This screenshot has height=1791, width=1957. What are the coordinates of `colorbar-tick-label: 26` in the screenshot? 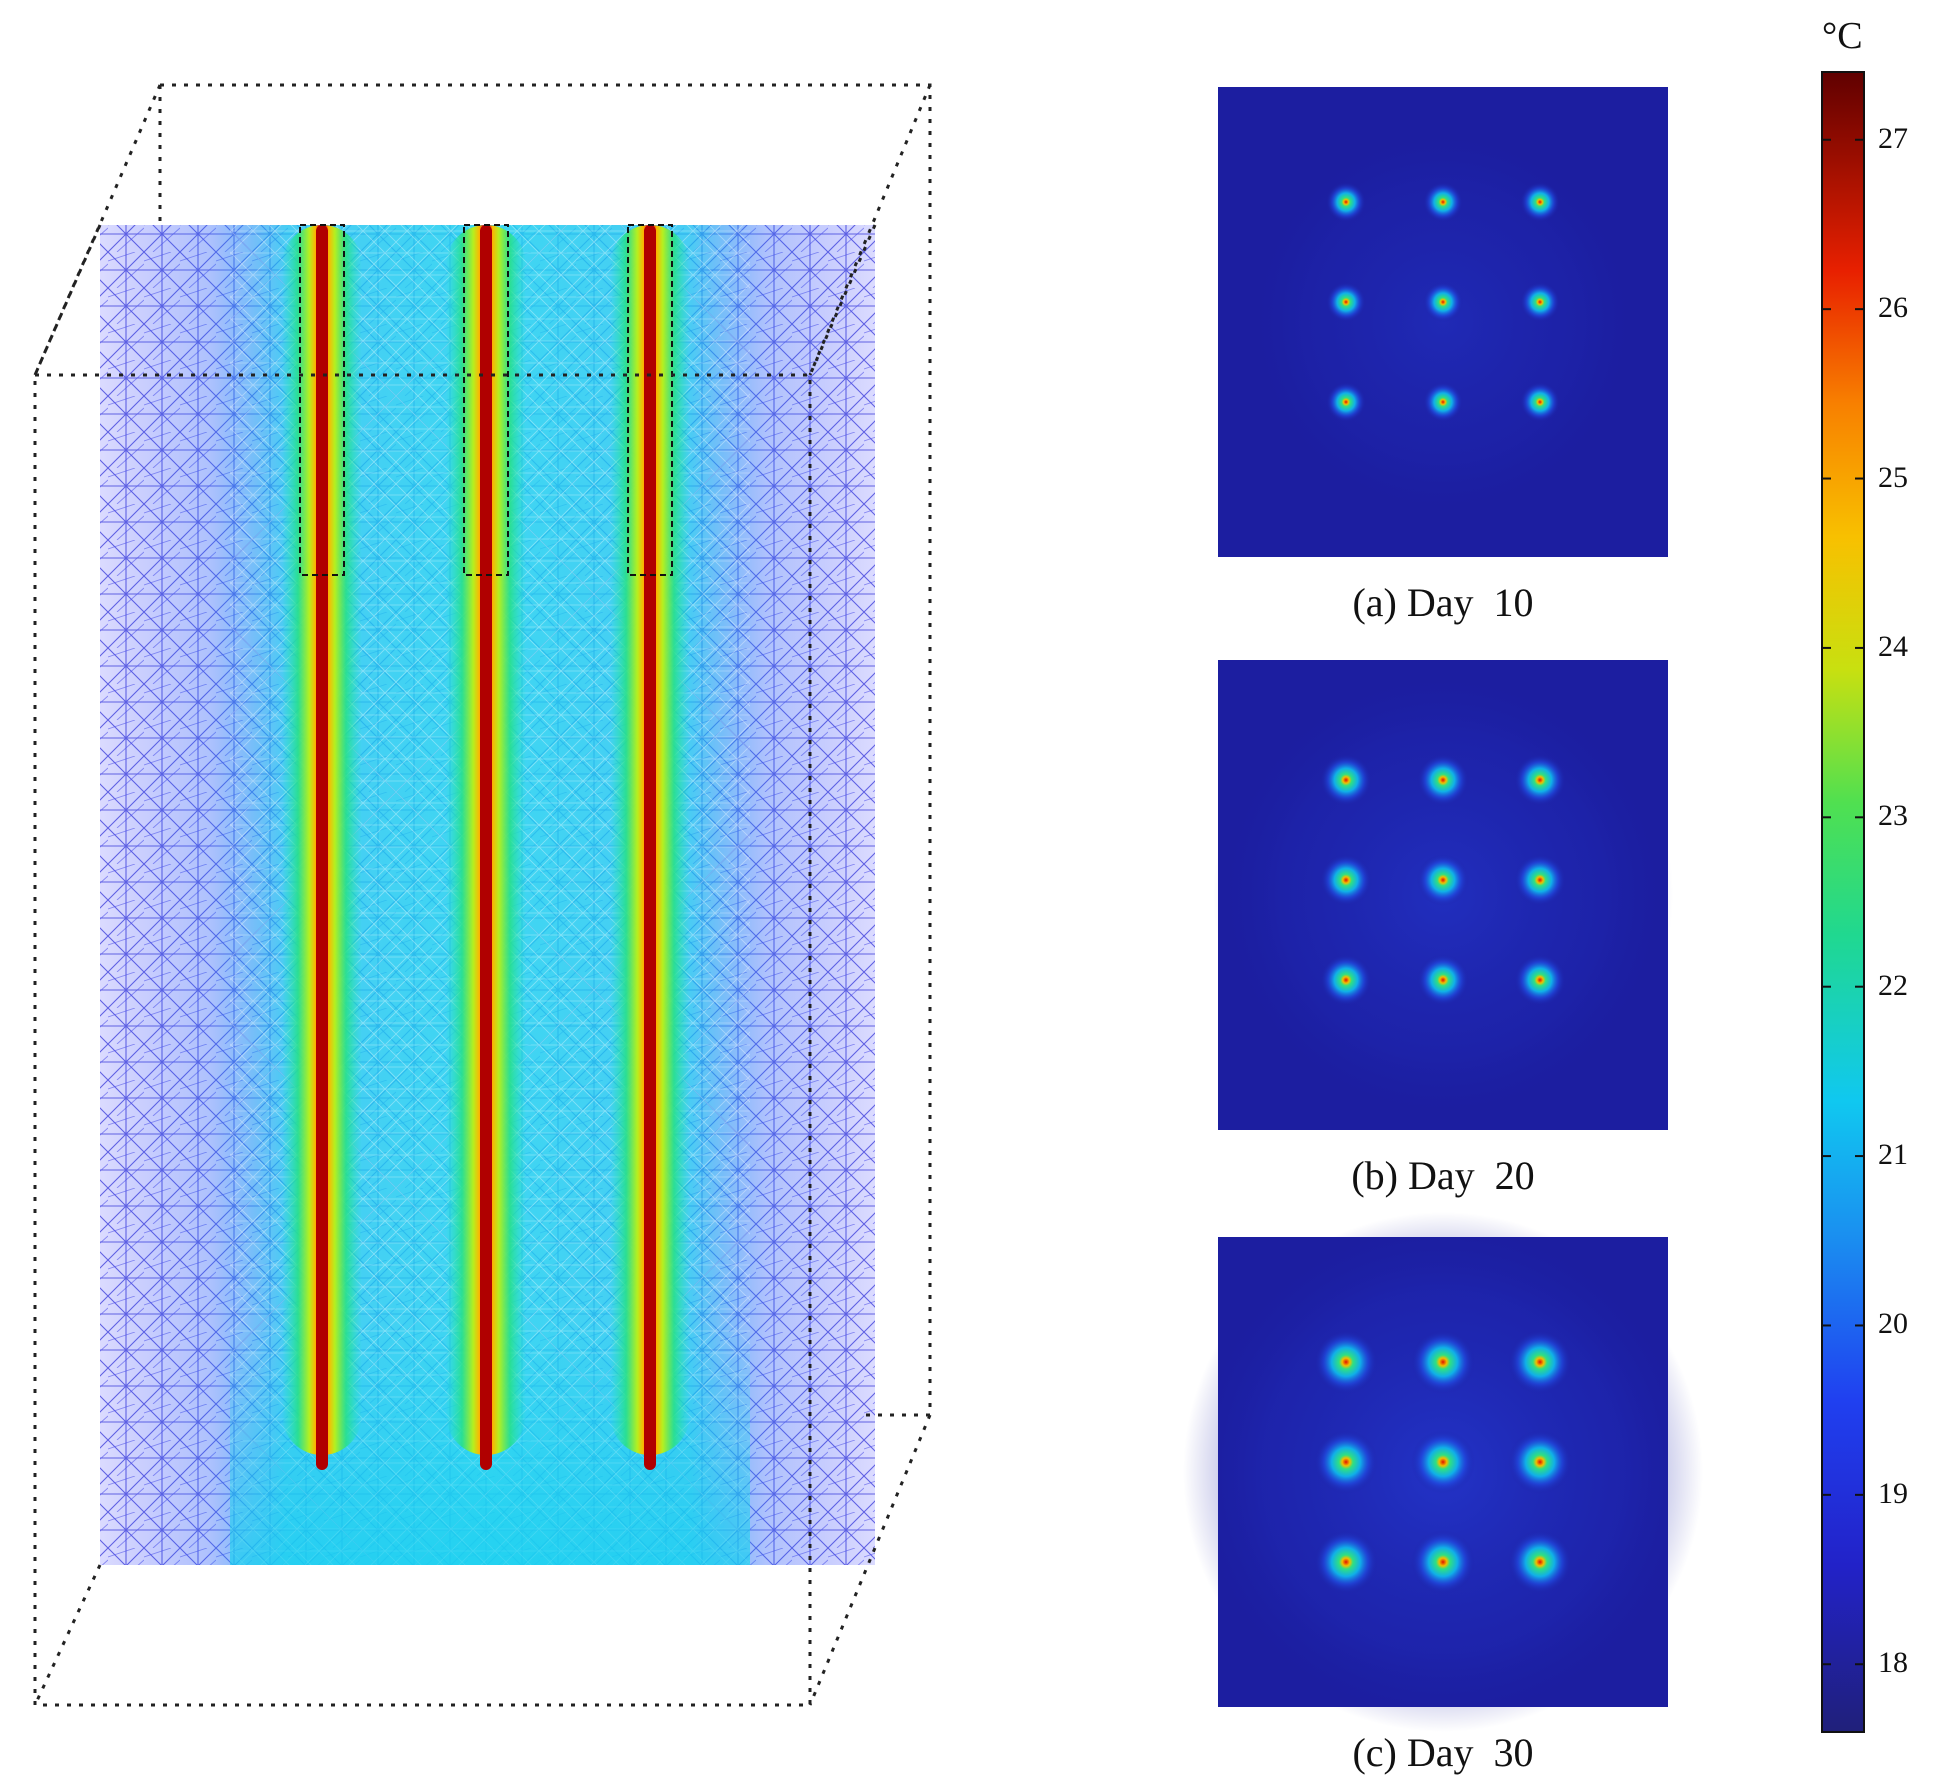 It's located at (1893, 308).